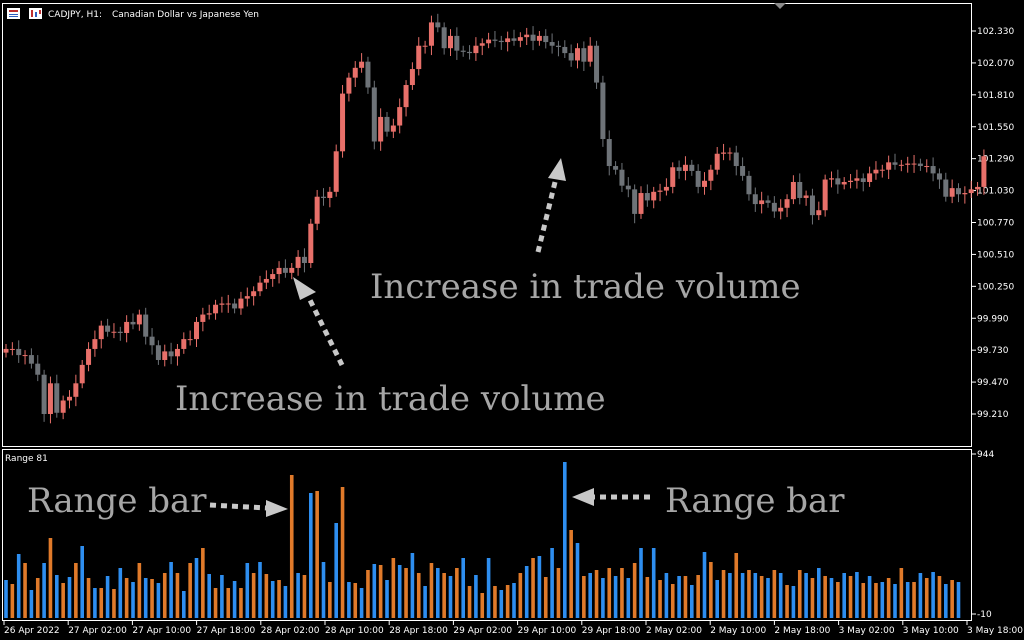 Image resolution: width=1024 pixels, height=640 pixels. I want to click on scroll-marker-icon, so click(780, 6).